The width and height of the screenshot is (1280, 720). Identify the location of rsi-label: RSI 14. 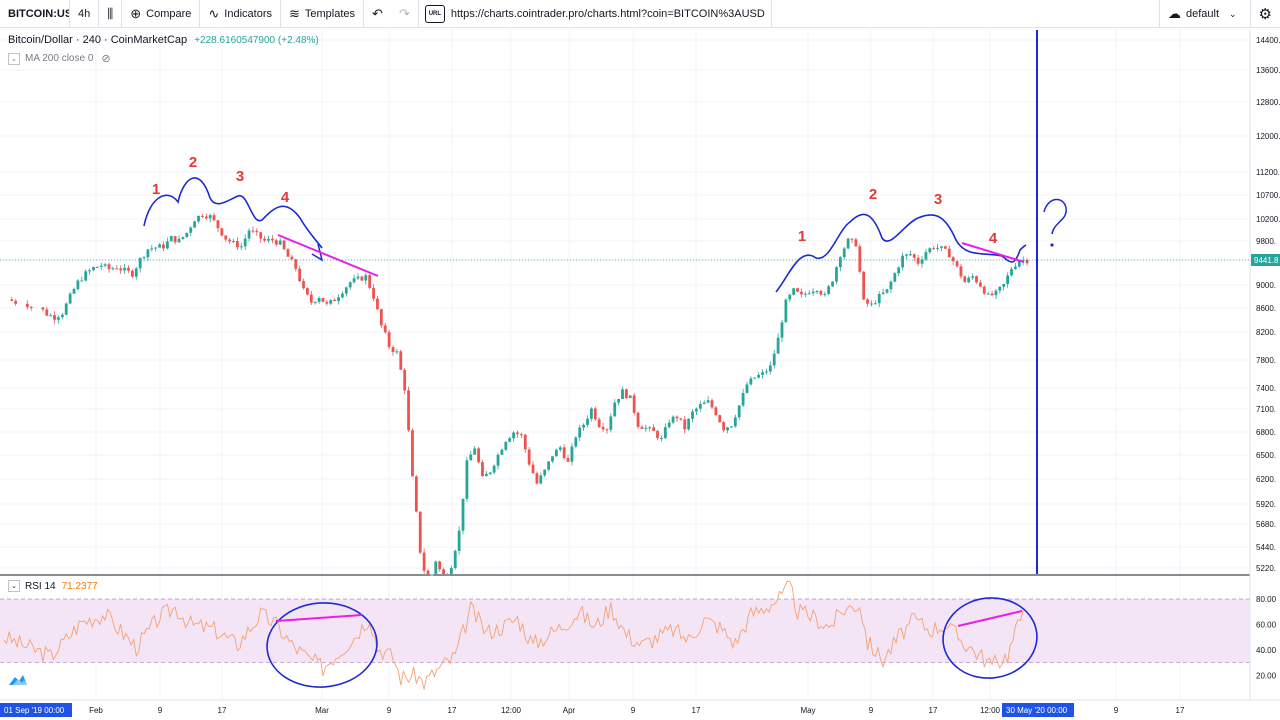
(40, 586).